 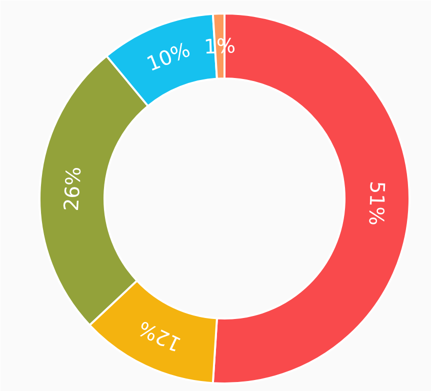 What do you see at coordinates (72, 189) in the screenshot?
I see `data-label: 26%` at bounding box center [72, 189].